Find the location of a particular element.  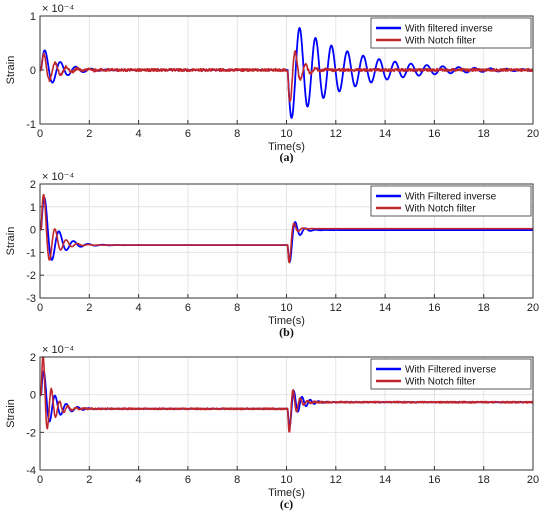

panel-label: (a) is located at coordinates (287, 157).